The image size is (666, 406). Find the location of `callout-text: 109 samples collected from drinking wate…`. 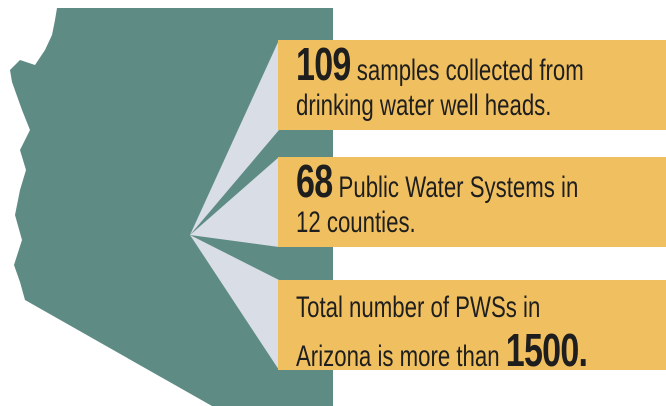

callout-text: 109 samples collected from drinking wate… is located at coordinates (440, 84).